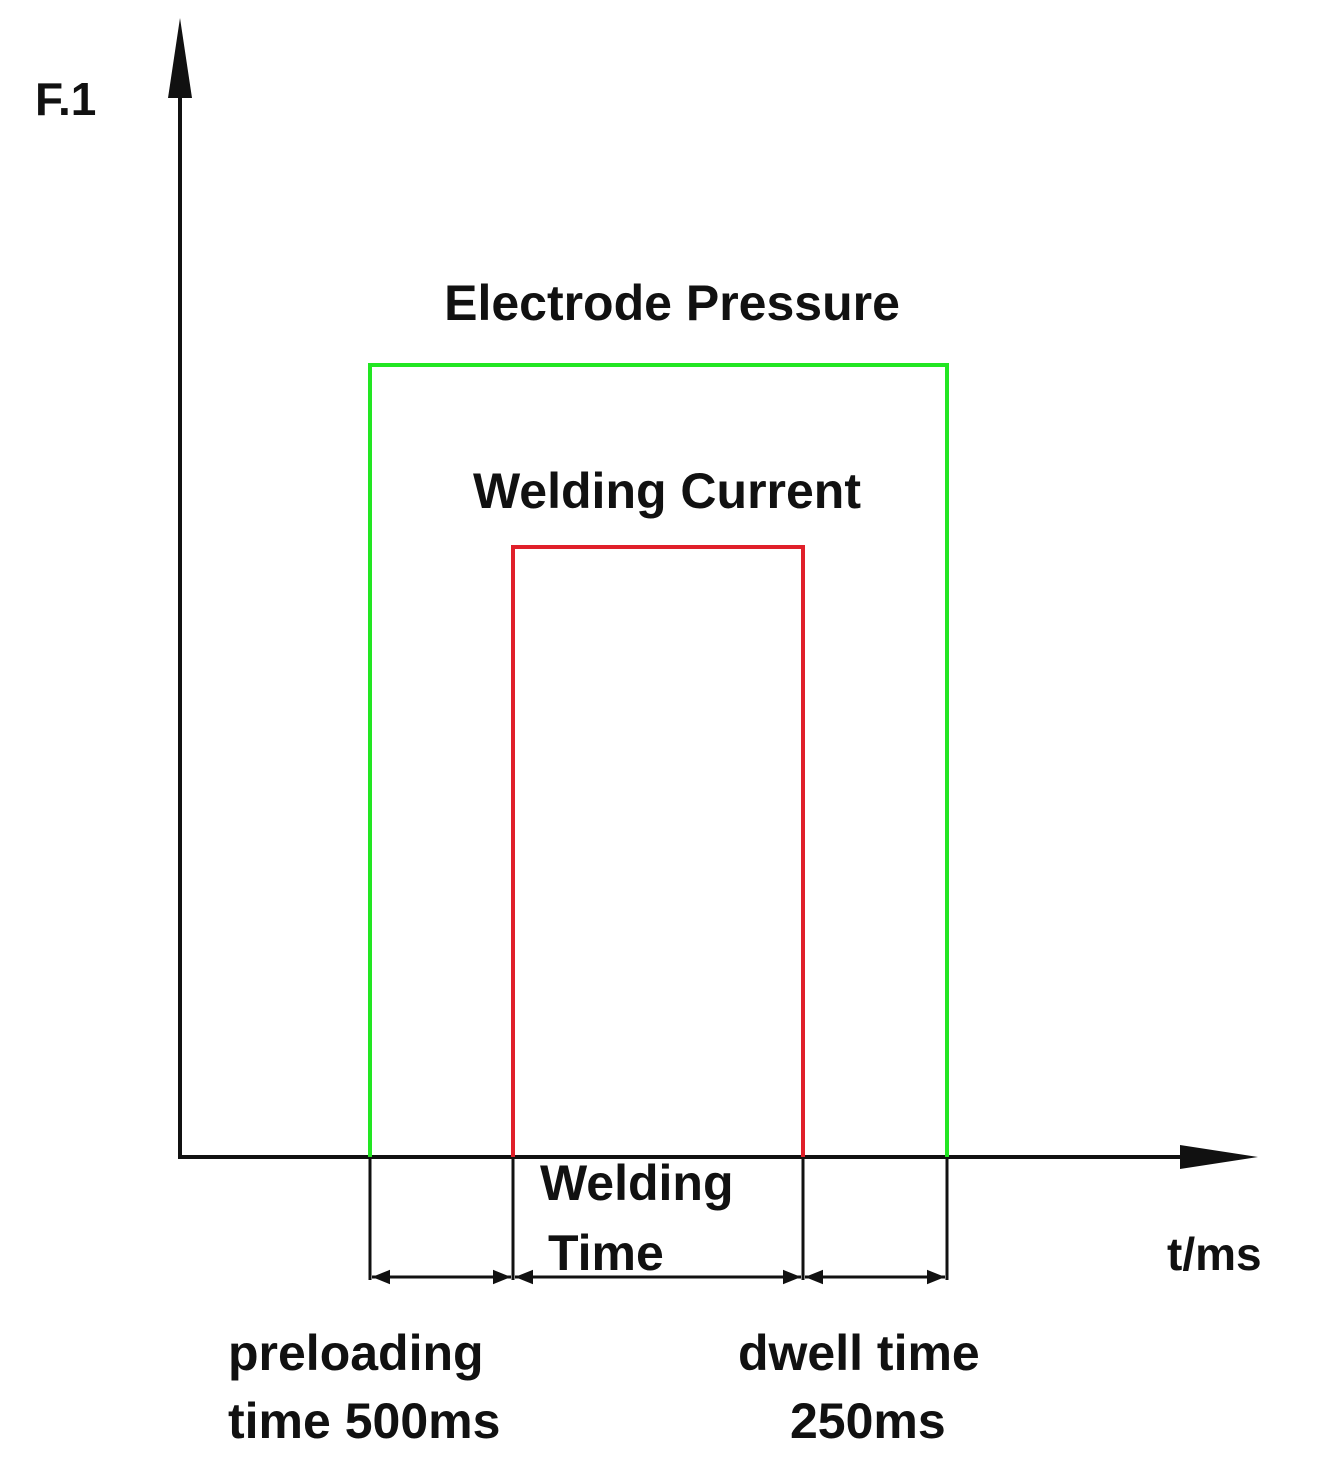  Describe the element at coordinates (65, 99) in the screenshot. I see `y-axis-label: F.1` at that location.